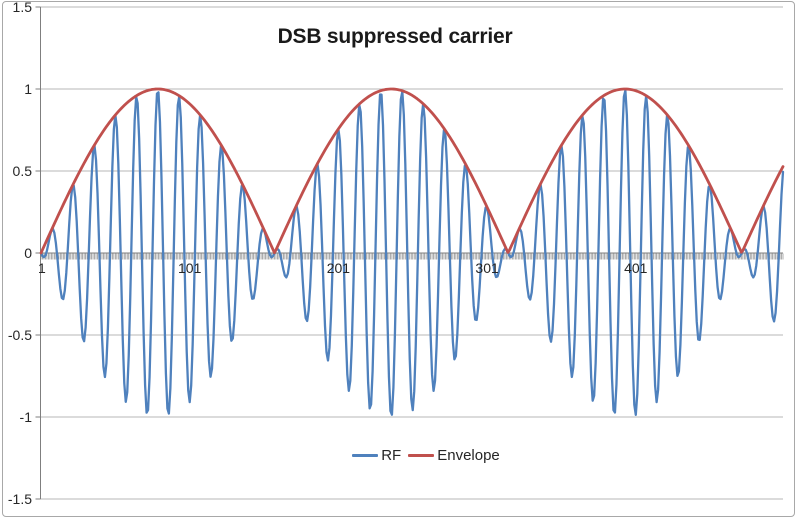  I want to click on legend-item-envelope: Envelope, so click(454, 455).